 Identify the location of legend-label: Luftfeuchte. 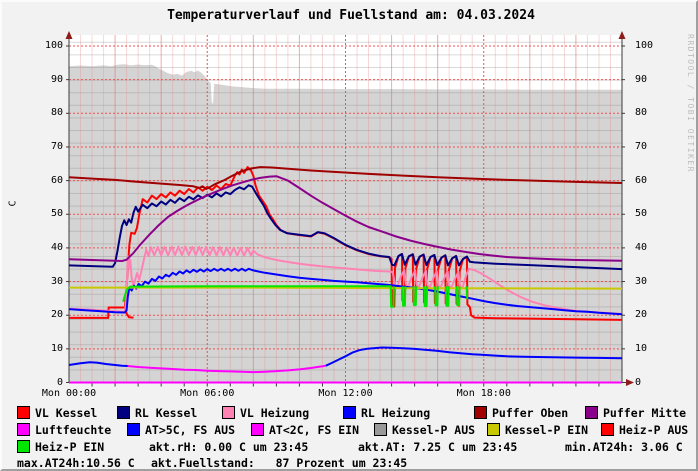
(73, 430).